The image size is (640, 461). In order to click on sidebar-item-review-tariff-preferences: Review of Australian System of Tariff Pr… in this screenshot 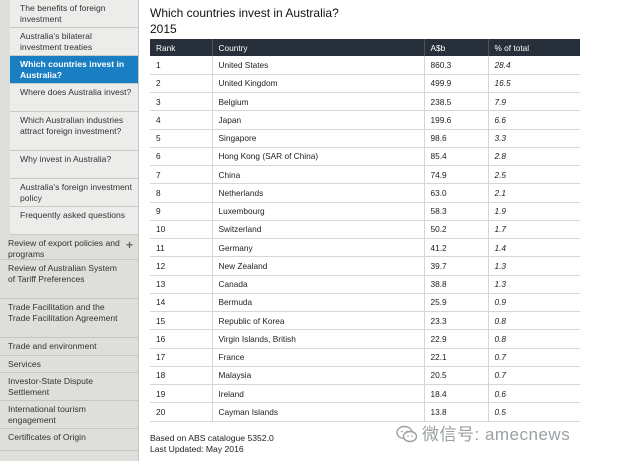, I will do `click(69, 279)`.